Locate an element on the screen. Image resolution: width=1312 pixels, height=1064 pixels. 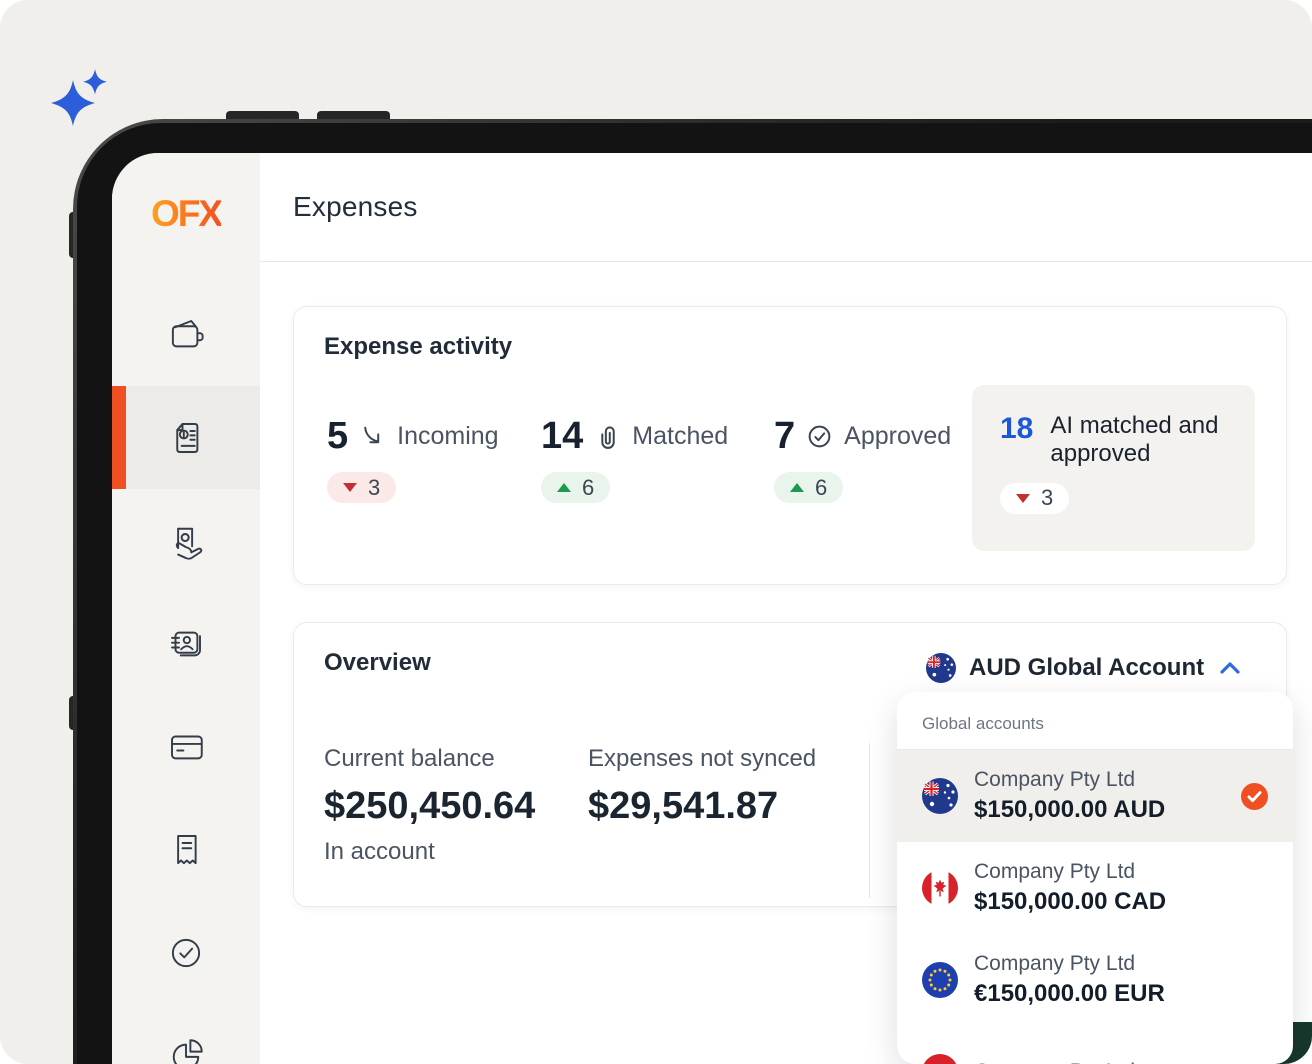
ai-matched-highlight: 18 AI matched and approved 3 is located at coordinates (1113, 468).